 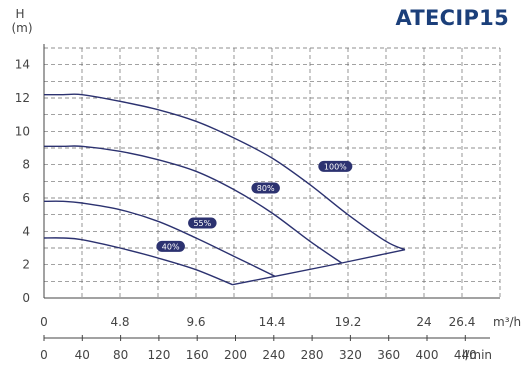 I want to click on series-label-text: 40%, so click(x=171, y=246).